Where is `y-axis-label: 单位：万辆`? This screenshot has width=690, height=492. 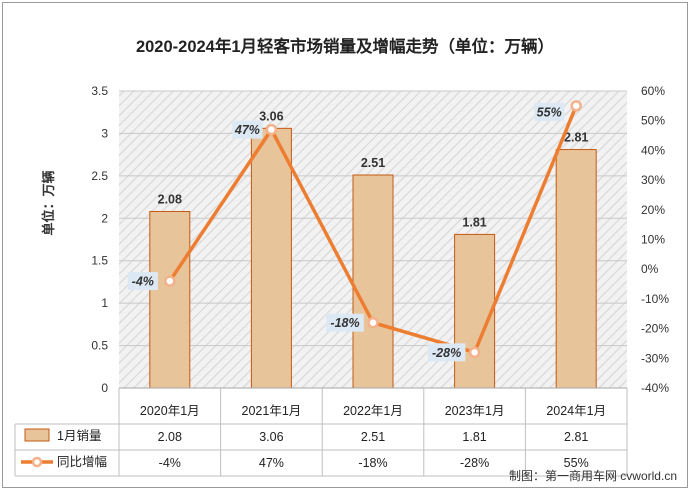
y-axis-label: 单位：万辆 is located at coordinates (48, 202).